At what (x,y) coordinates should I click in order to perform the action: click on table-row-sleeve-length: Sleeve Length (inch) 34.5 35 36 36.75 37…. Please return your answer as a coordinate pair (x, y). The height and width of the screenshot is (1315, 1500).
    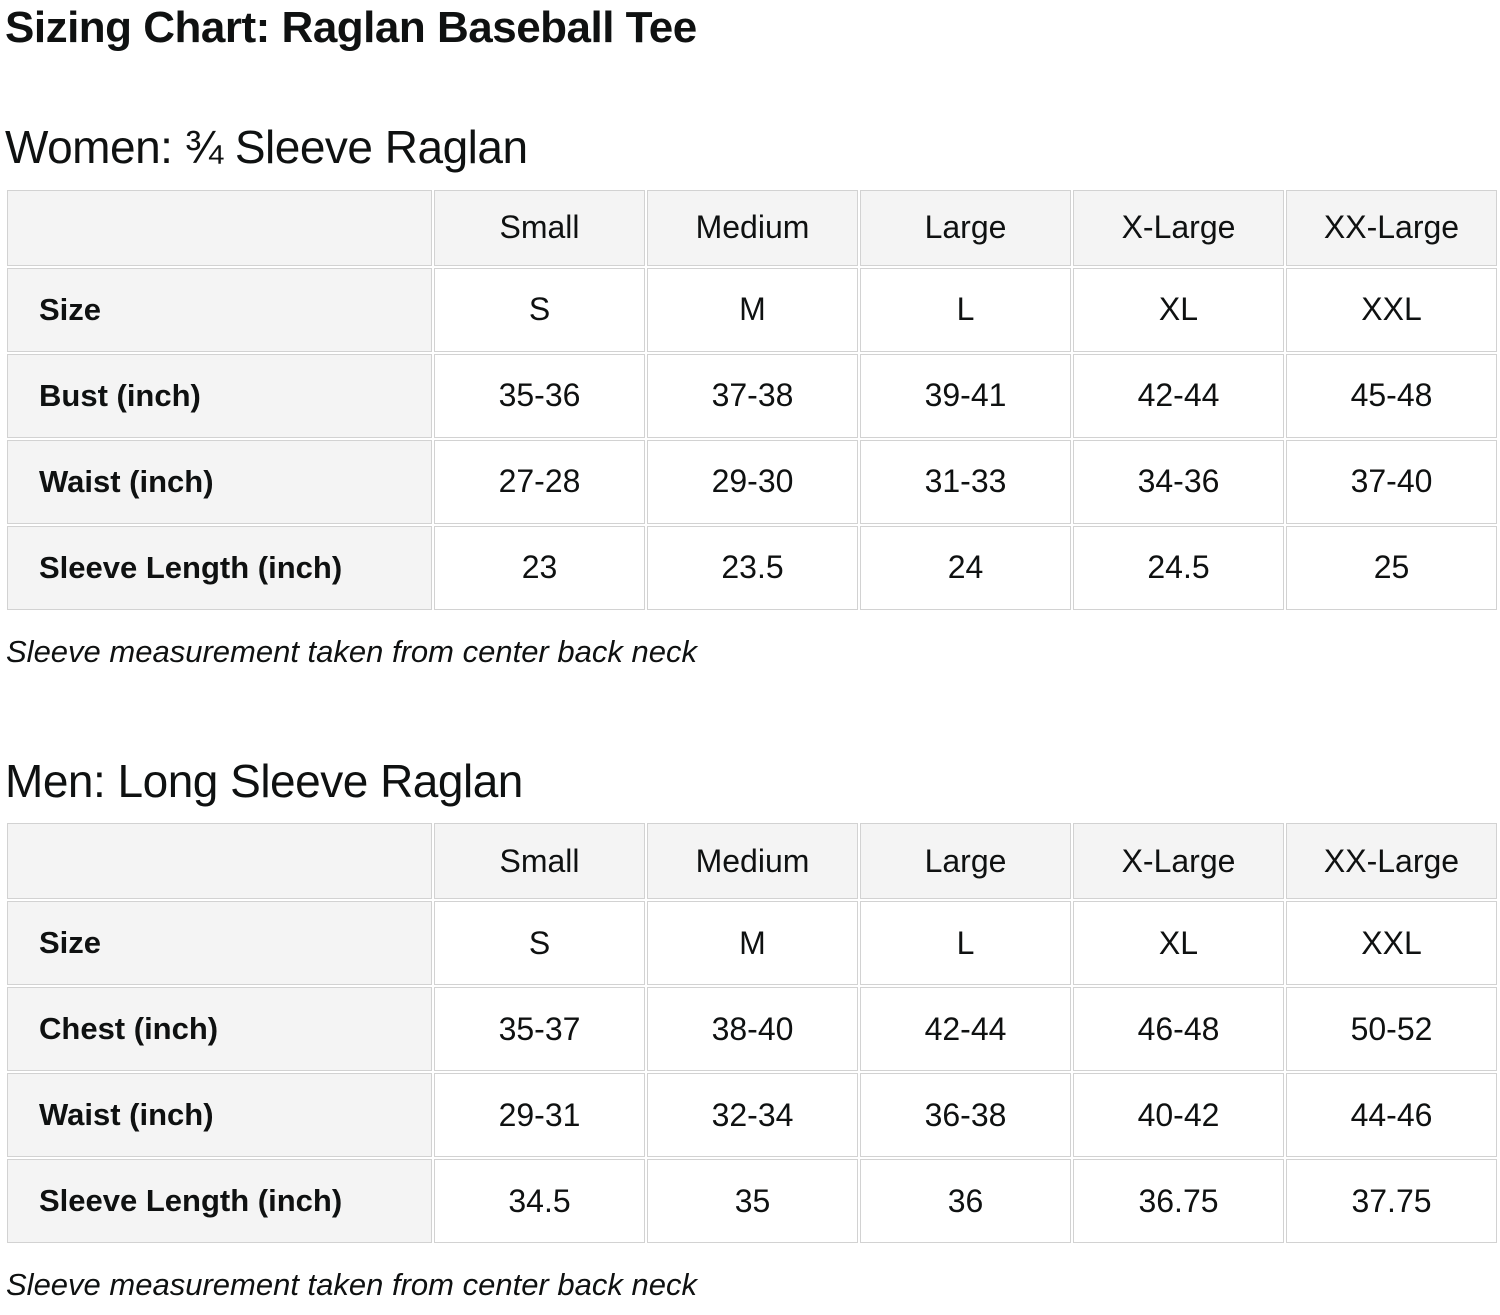
    Looking at the image, I should click on (752, 1201).